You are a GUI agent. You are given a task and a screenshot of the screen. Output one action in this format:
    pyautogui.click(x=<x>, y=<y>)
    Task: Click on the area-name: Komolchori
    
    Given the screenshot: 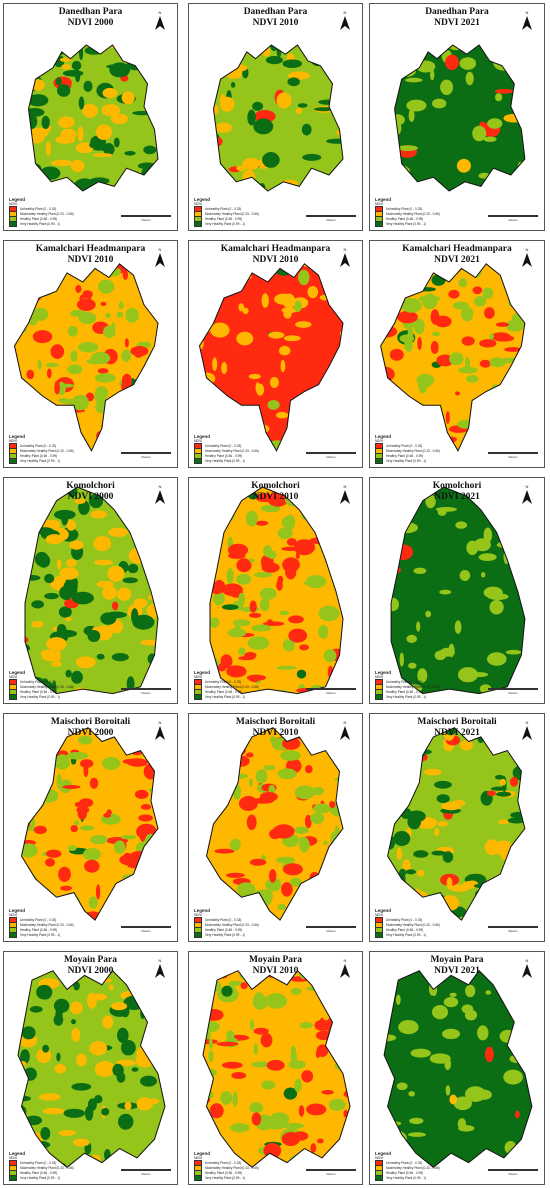 What is the action you would take?
    pyautogui.click(x=275, y=486)
    